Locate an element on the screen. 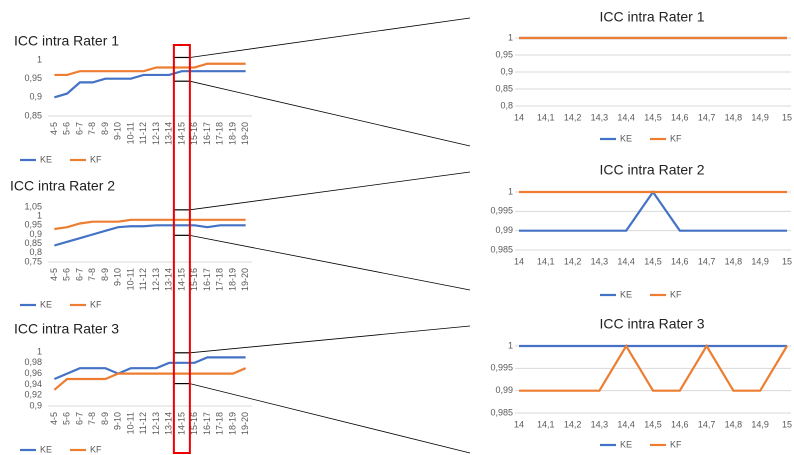 This screenshot has width=794, height=455. chart-title: ICC intra Rater 1 is located at coordinates (66, 41).